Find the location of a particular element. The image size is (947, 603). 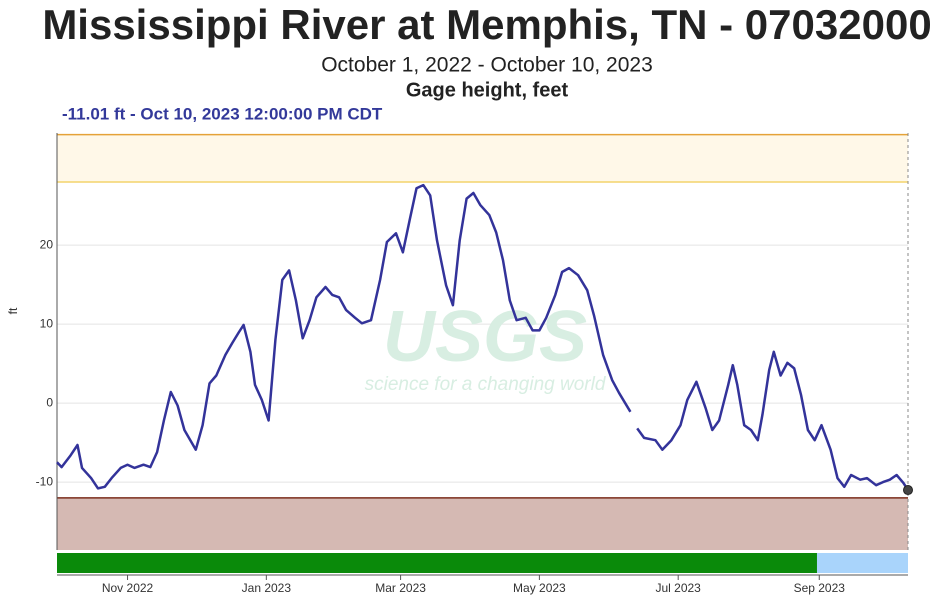

x-tick-label: Jan 2023 is located at coordinates (267, 588).